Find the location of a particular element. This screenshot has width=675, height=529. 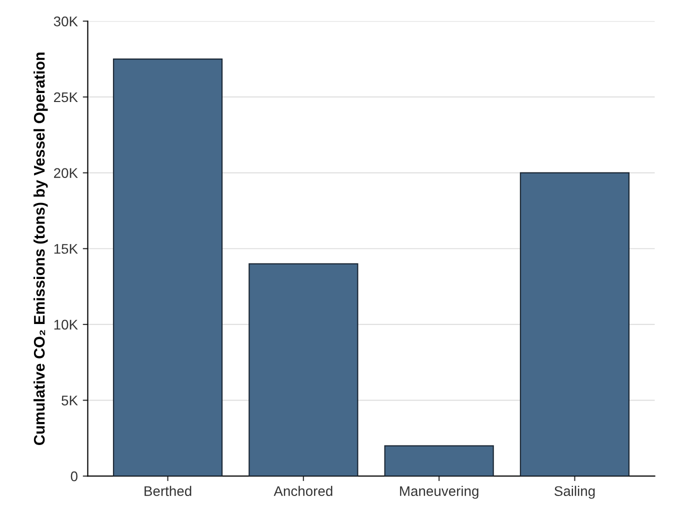

x-tick-label: Berthed is located at coordinates (168, 491).